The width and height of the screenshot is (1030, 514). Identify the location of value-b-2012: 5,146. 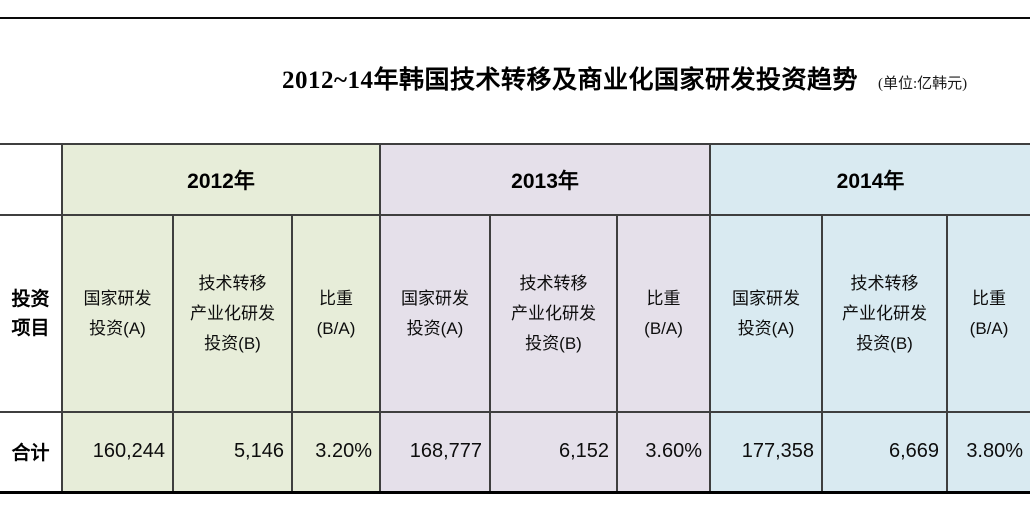
(232, 452).